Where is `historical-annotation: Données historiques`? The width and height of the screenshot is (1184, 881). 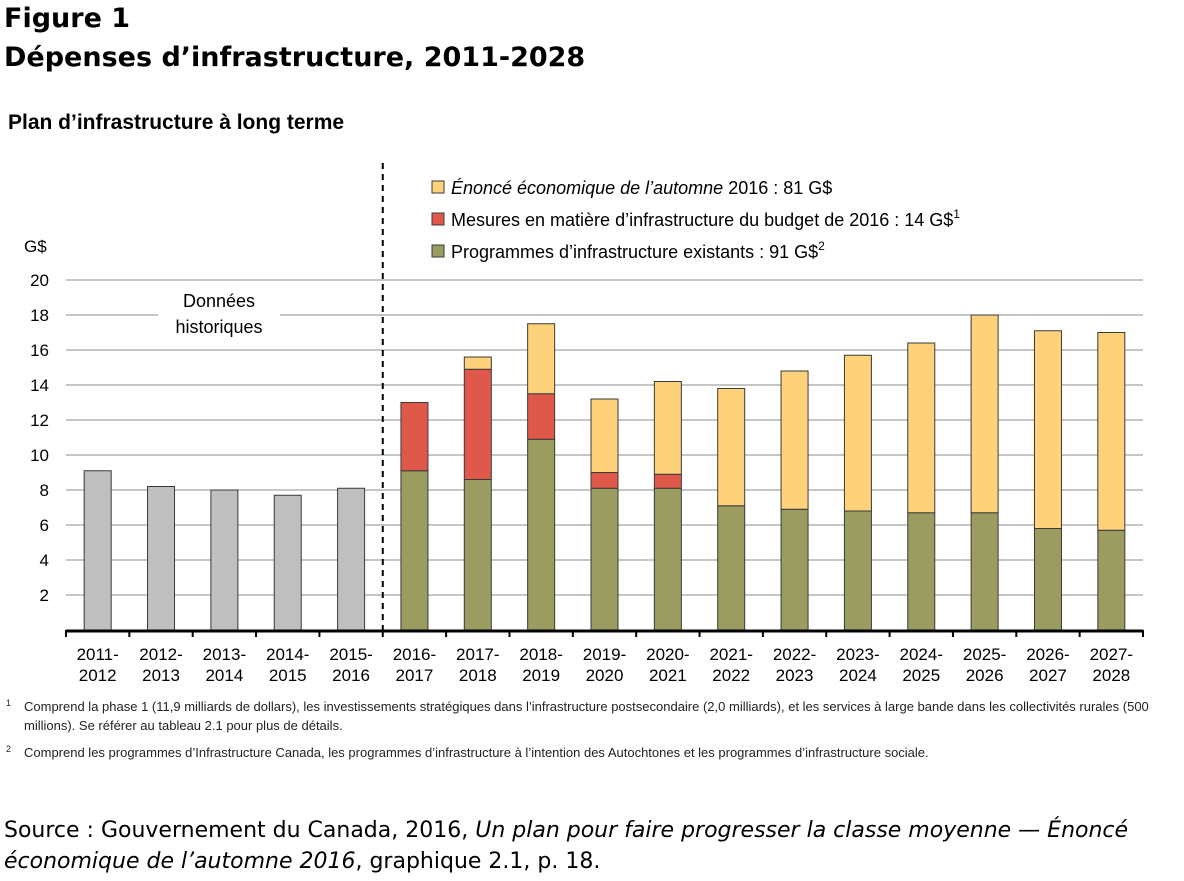 historical-annotation: Données historiques is located at coordinates (219, 312).